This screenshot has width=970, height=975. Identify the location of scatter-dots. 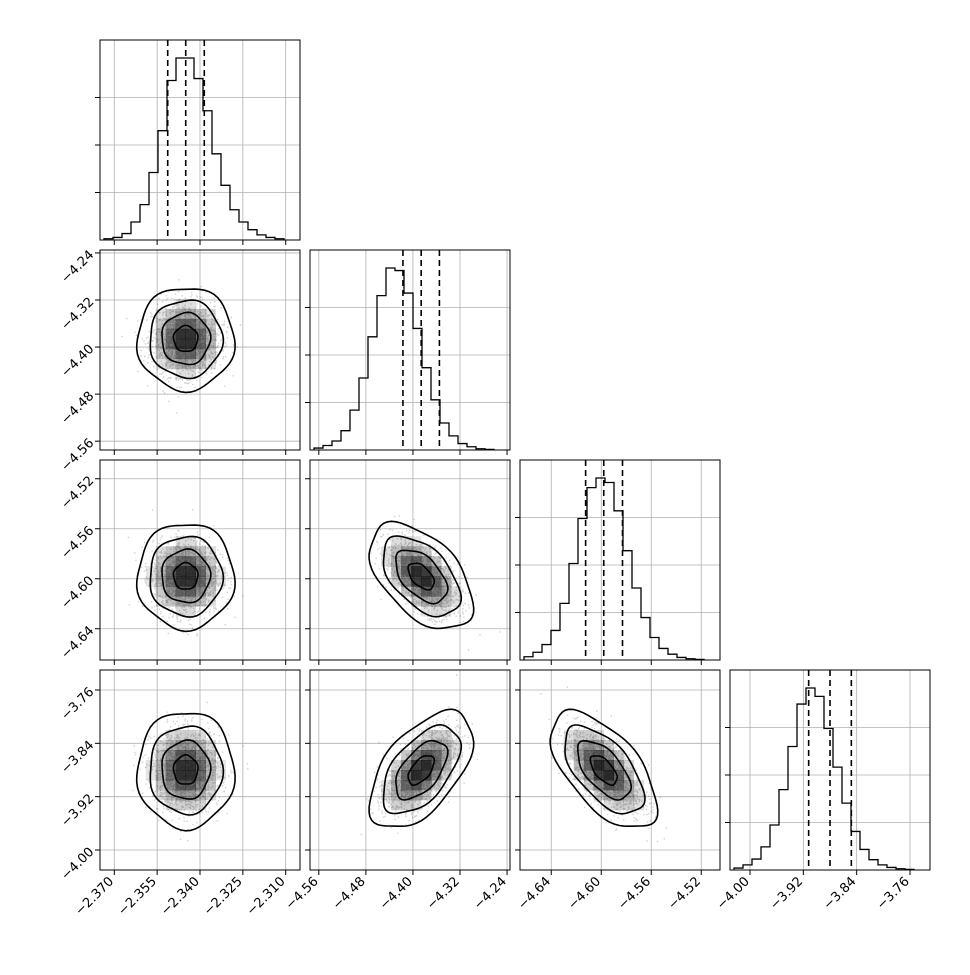
(604, 764).